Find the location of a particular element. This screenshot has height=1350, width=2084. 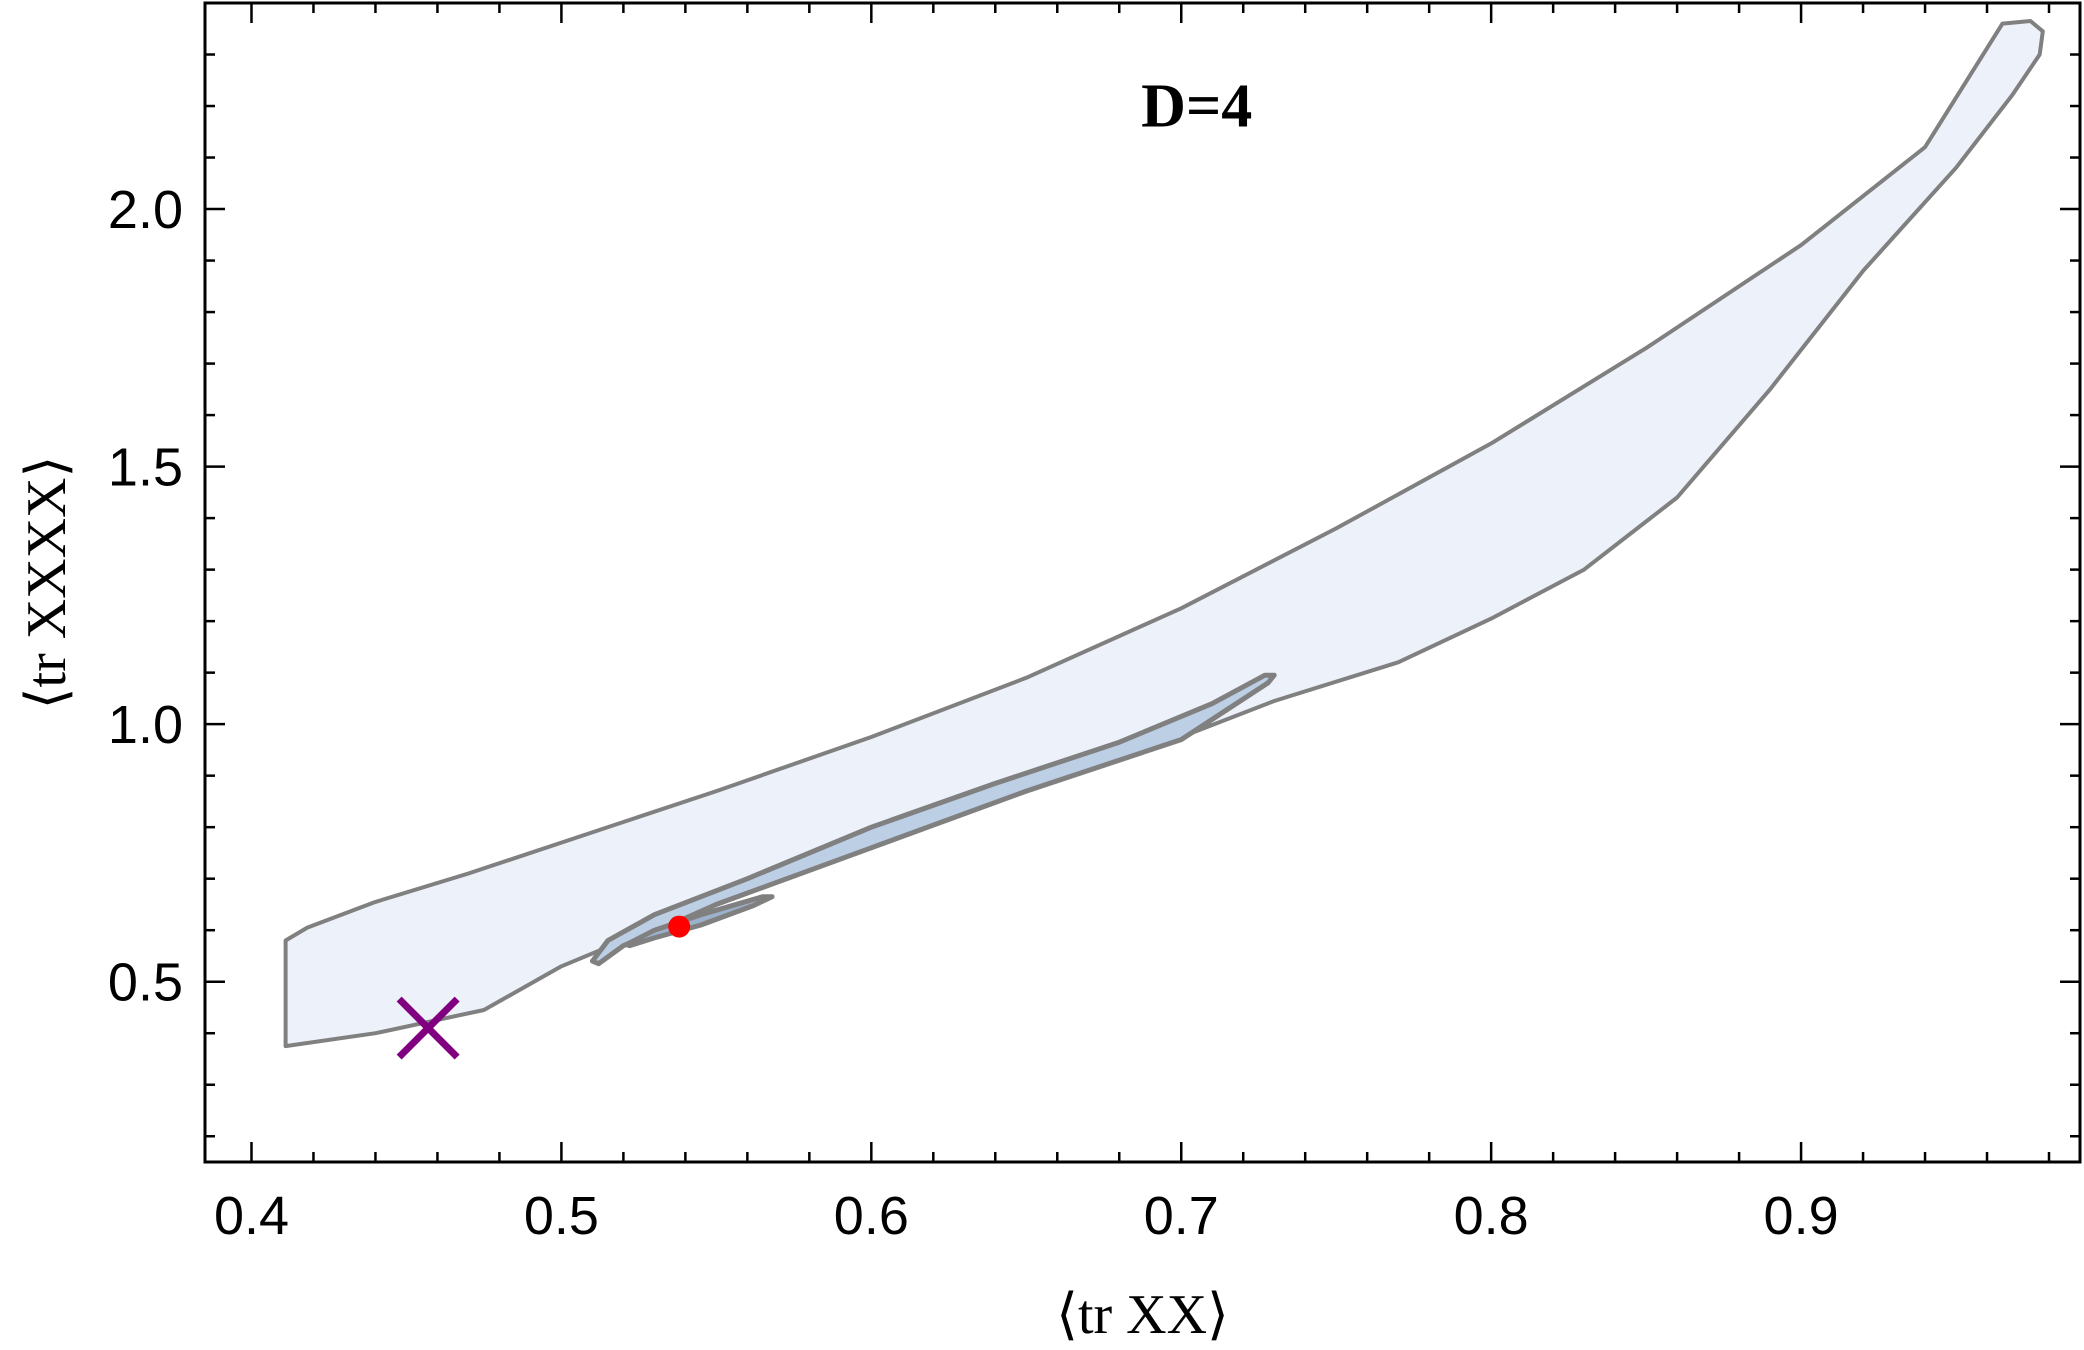

chart-title: D=4 is located at coordinates (1196, 107).